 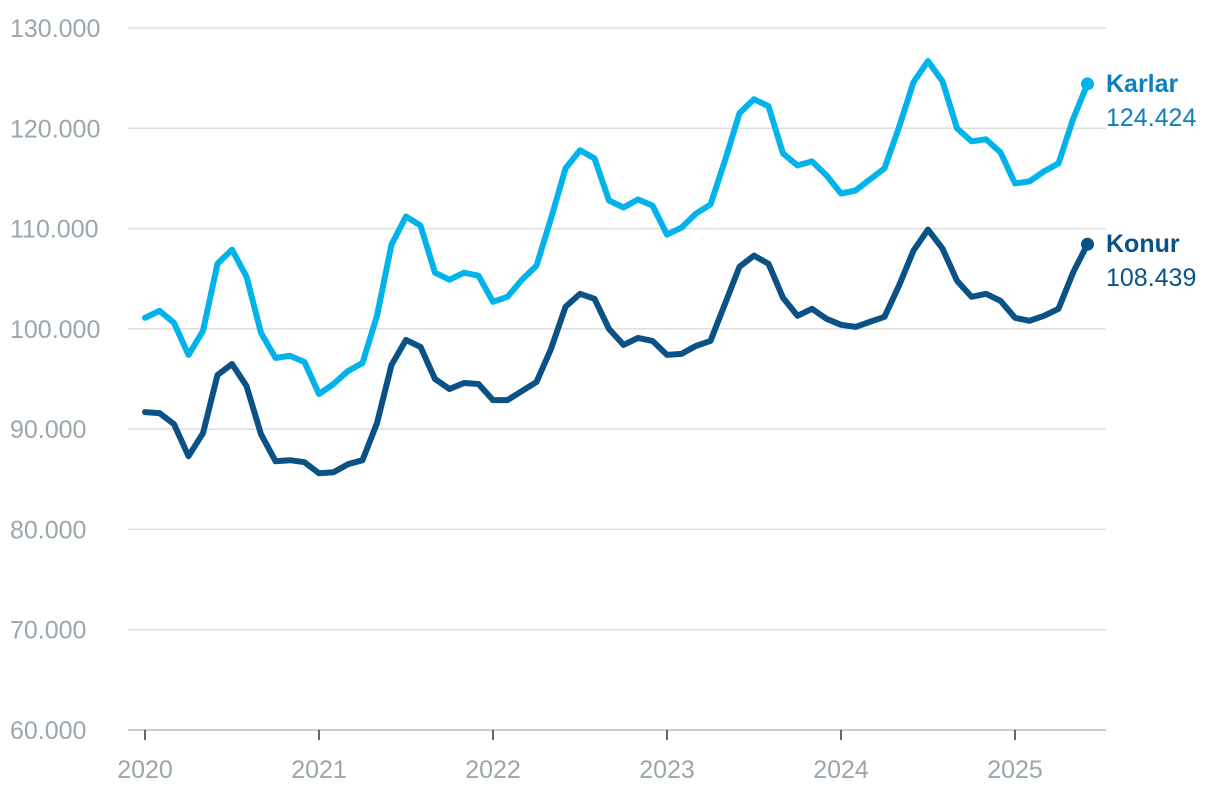 What do you see at coordinates (55, 330) in the screenshot?
I see `y-tick-label: 100.000` at bounding box center [55, 330].